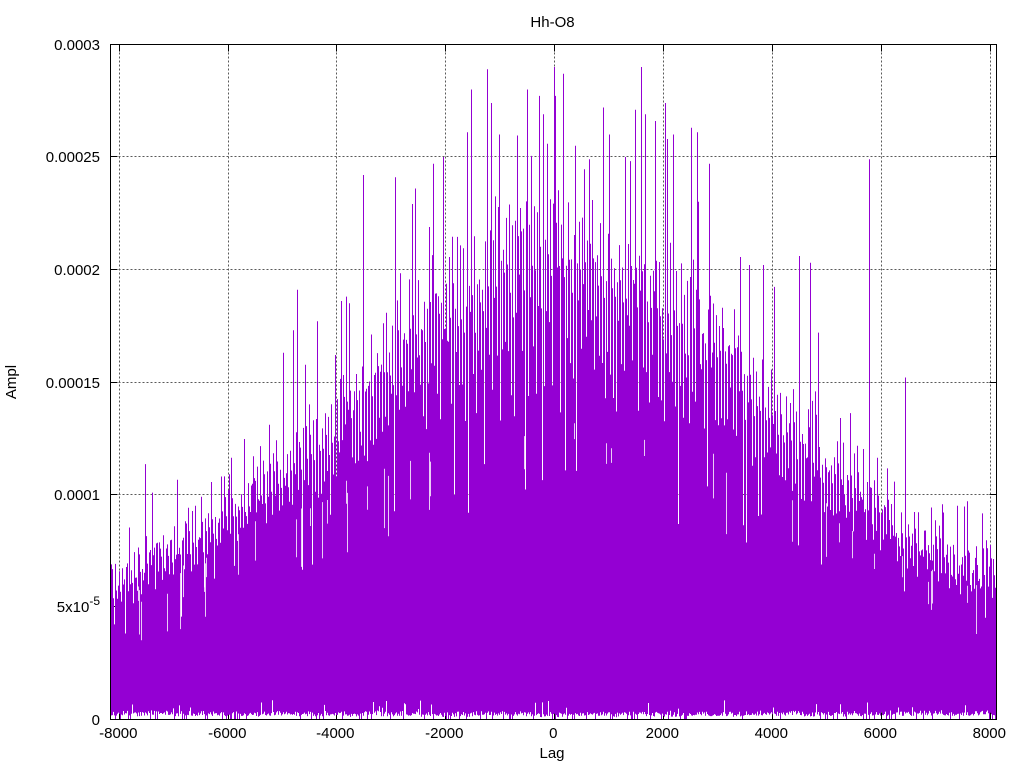  I want to click on svg-text: Hh-O8, so click(552, 22).